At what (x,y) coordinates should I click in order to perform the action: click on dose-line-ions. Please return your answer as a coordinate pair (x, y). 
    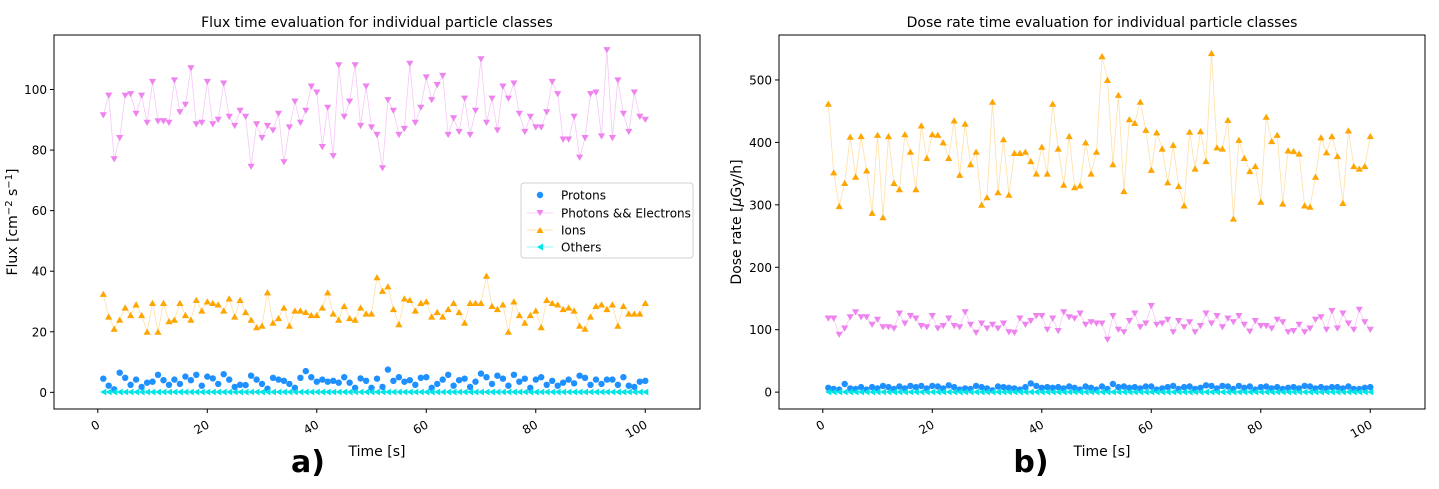
    Looking at the image, I should click on (1099, 136).